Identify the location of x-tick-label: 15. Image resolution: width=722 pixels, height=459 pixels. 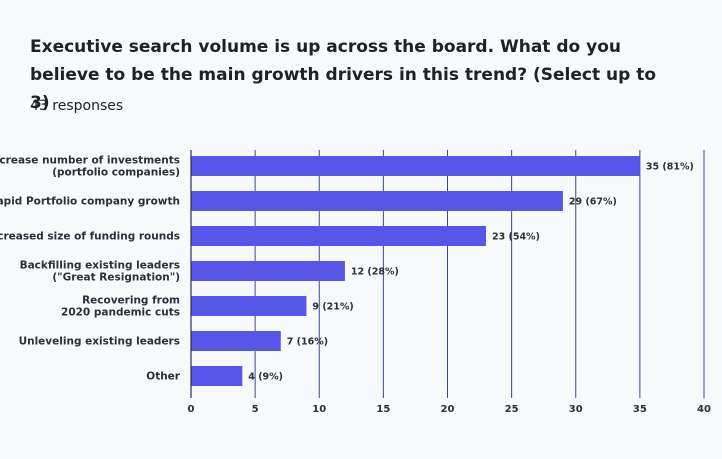
(383, 409).